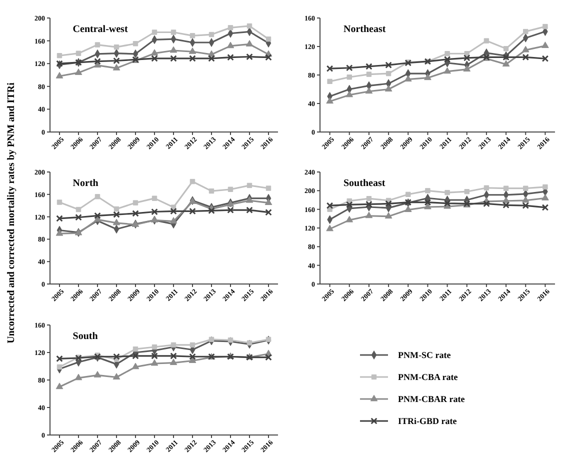 This screenshot has width=569, height=466. I want to click on y-axis-title: Uncorrected and corrected mortality rates by PNM and ITRi, so click(11, 213).